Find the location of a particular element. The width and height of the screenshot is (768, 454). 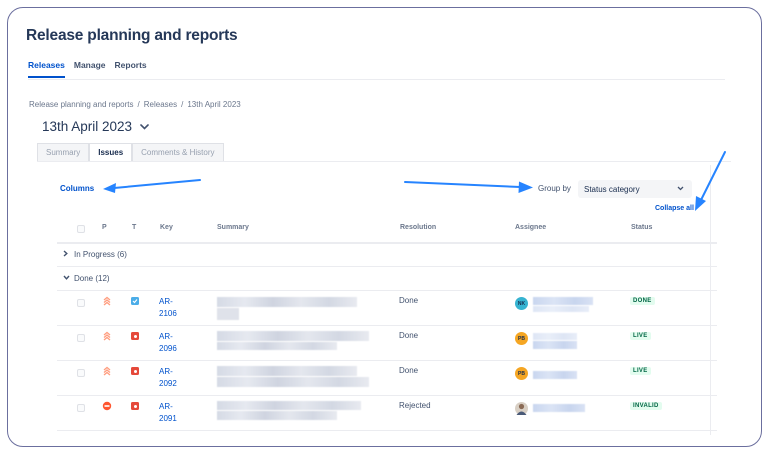

table-row: AR- 2091 Rejected INVALID is located at coordinates (387, 413).